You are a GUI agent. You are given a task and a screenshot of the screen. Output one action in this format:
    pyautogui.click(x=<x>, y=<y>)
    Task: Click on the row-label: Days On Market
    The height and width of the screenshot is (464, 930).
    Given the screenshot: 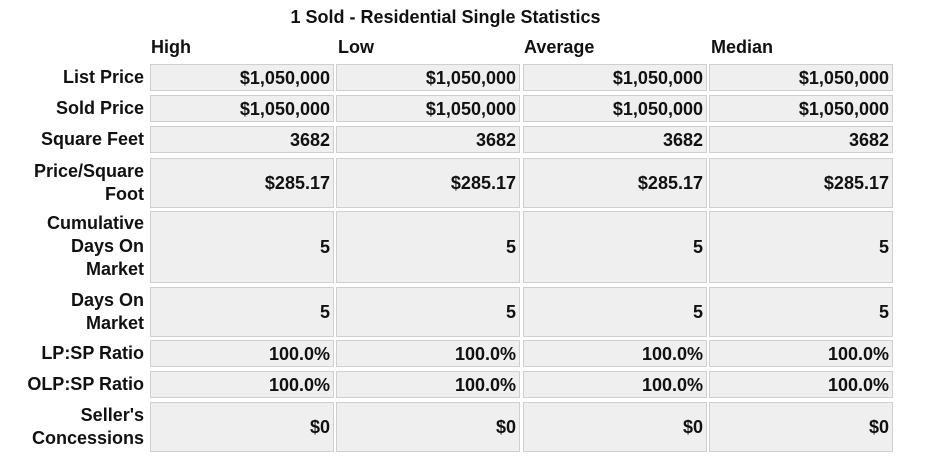 What is the action you would take?
    pyautogui.click(x=107, y=311)
    